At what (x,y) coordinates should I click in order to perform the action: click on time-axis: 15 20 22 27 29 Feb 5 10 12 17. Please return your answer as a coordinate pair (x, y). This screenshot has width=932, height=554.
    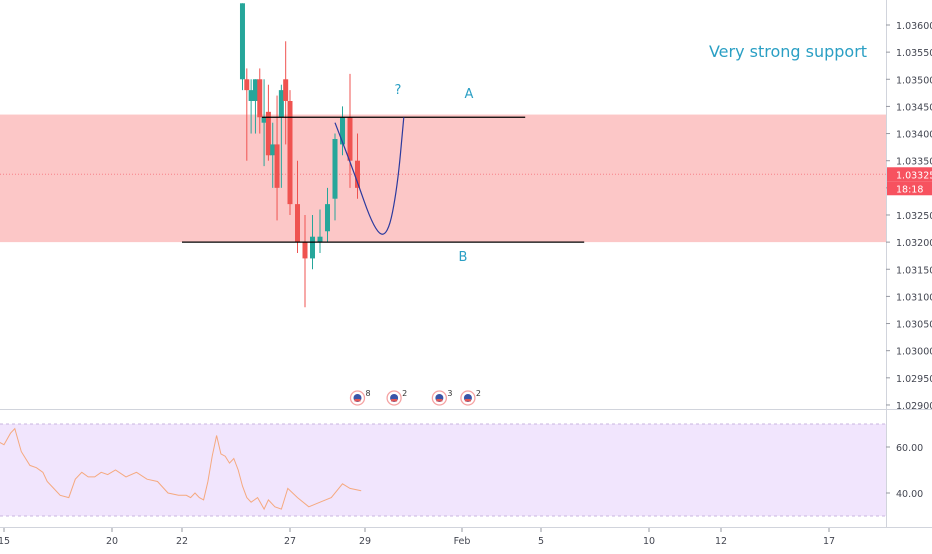
    Looking at the image, I should click on (417, 537).